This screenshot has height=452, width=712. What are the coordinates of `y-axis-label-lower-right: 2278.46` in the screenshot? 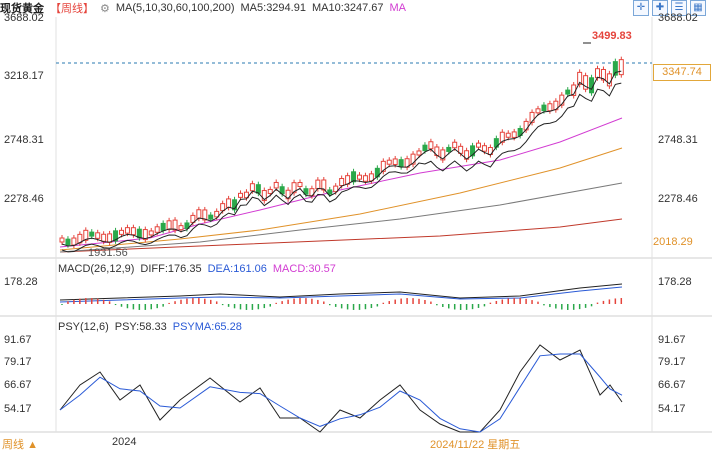 It's located at (678, 199).